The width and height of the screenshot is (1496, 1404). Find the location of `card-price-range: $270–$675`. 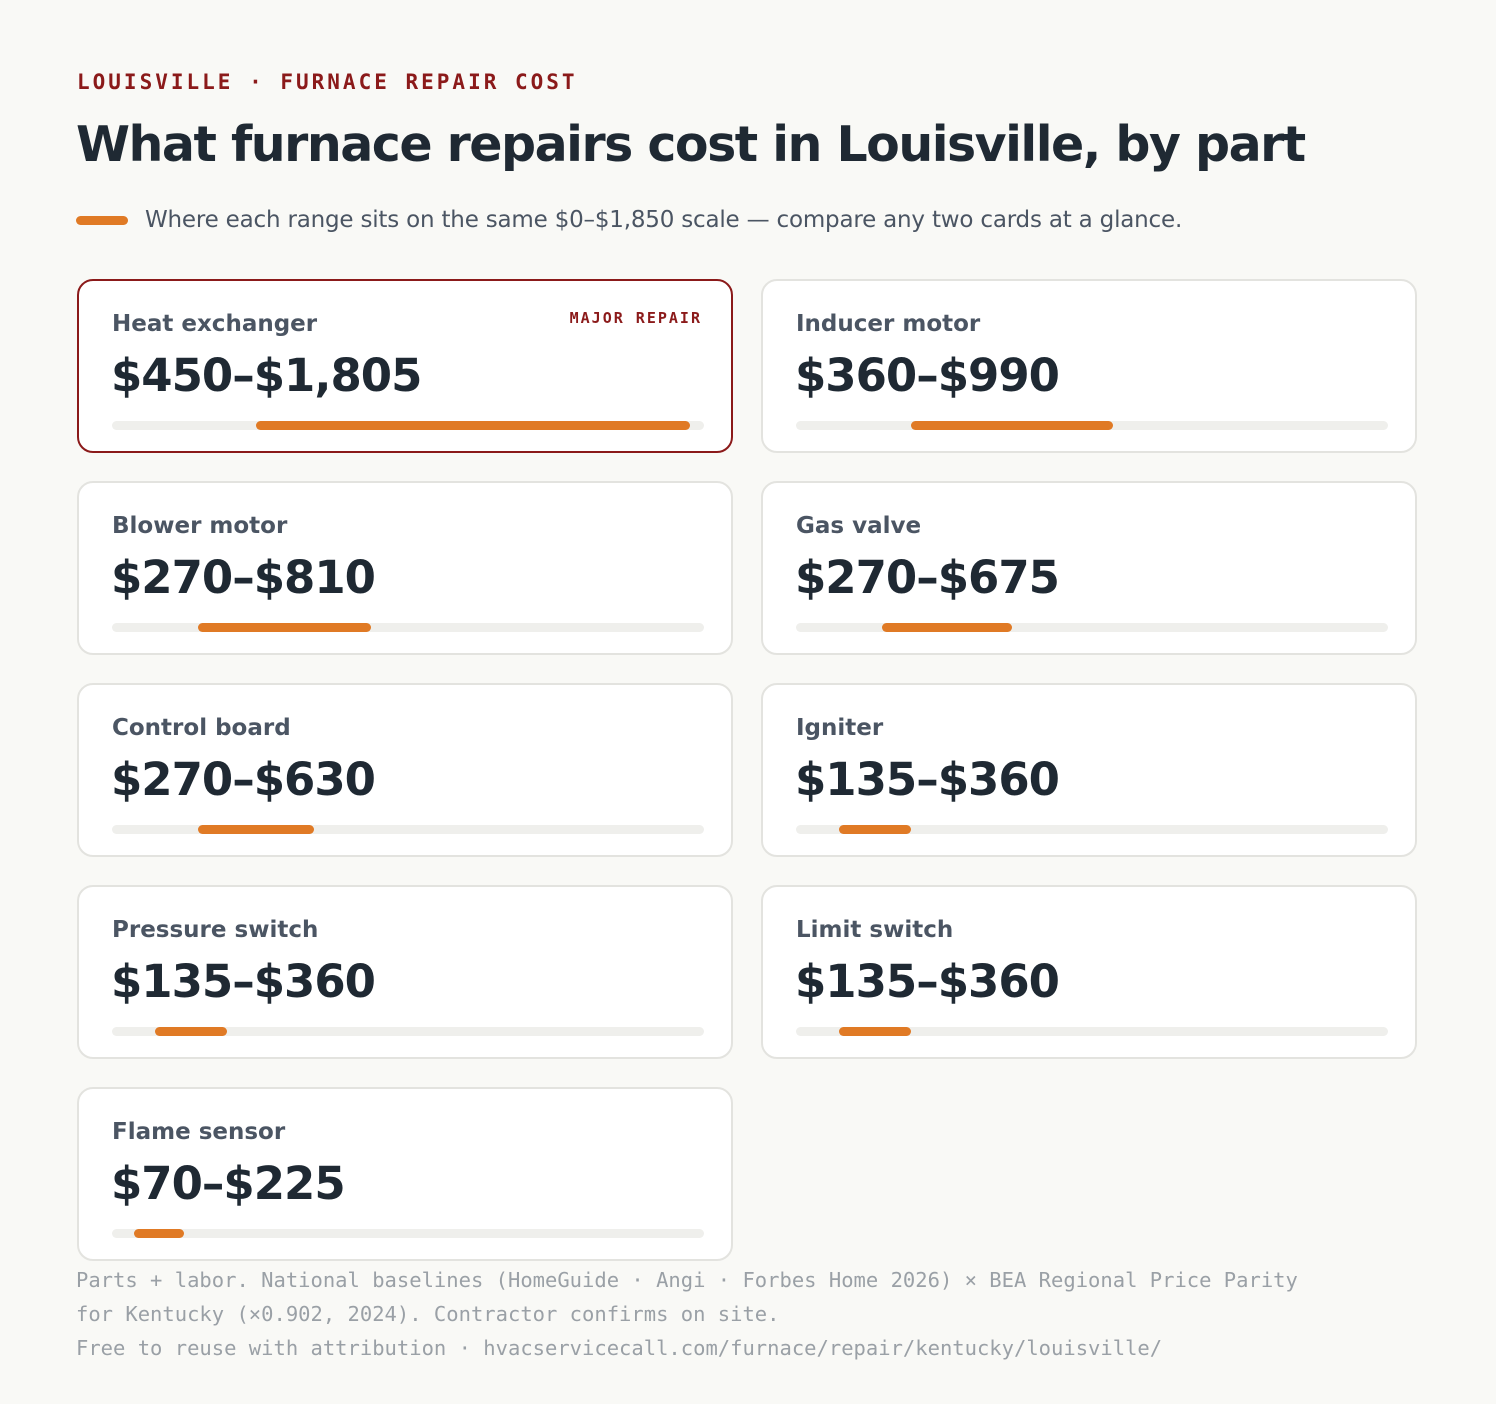

card-price-range: $270–$675 is located at coordinates (927, 577).